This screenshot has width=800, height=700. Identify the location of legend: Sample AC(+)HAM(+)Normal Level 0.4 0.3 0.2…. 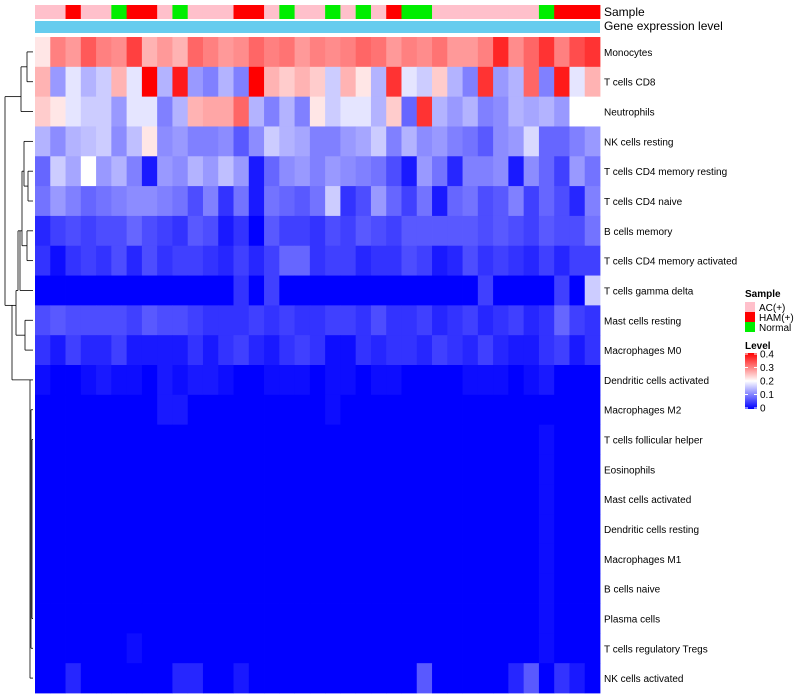
(769, 352).